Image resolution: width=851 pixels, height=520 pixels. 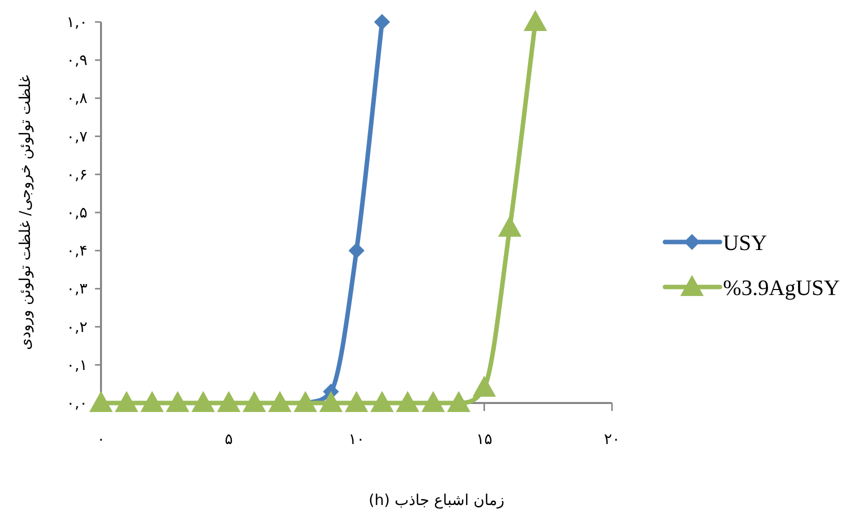 I want to click on y-tick-label: ۰,۱, so click(x=77, y=365).